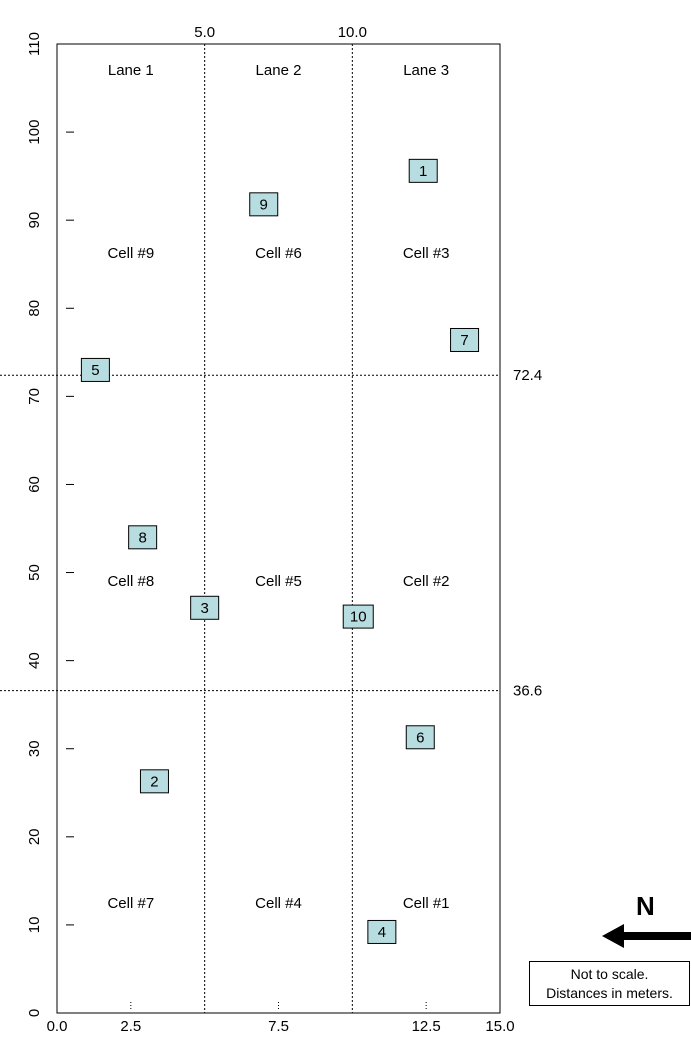  What do you see at coordinates (130, 903) in the screenshot?
I see `cell-label: Cell #7` at bounding box center [130, 903].